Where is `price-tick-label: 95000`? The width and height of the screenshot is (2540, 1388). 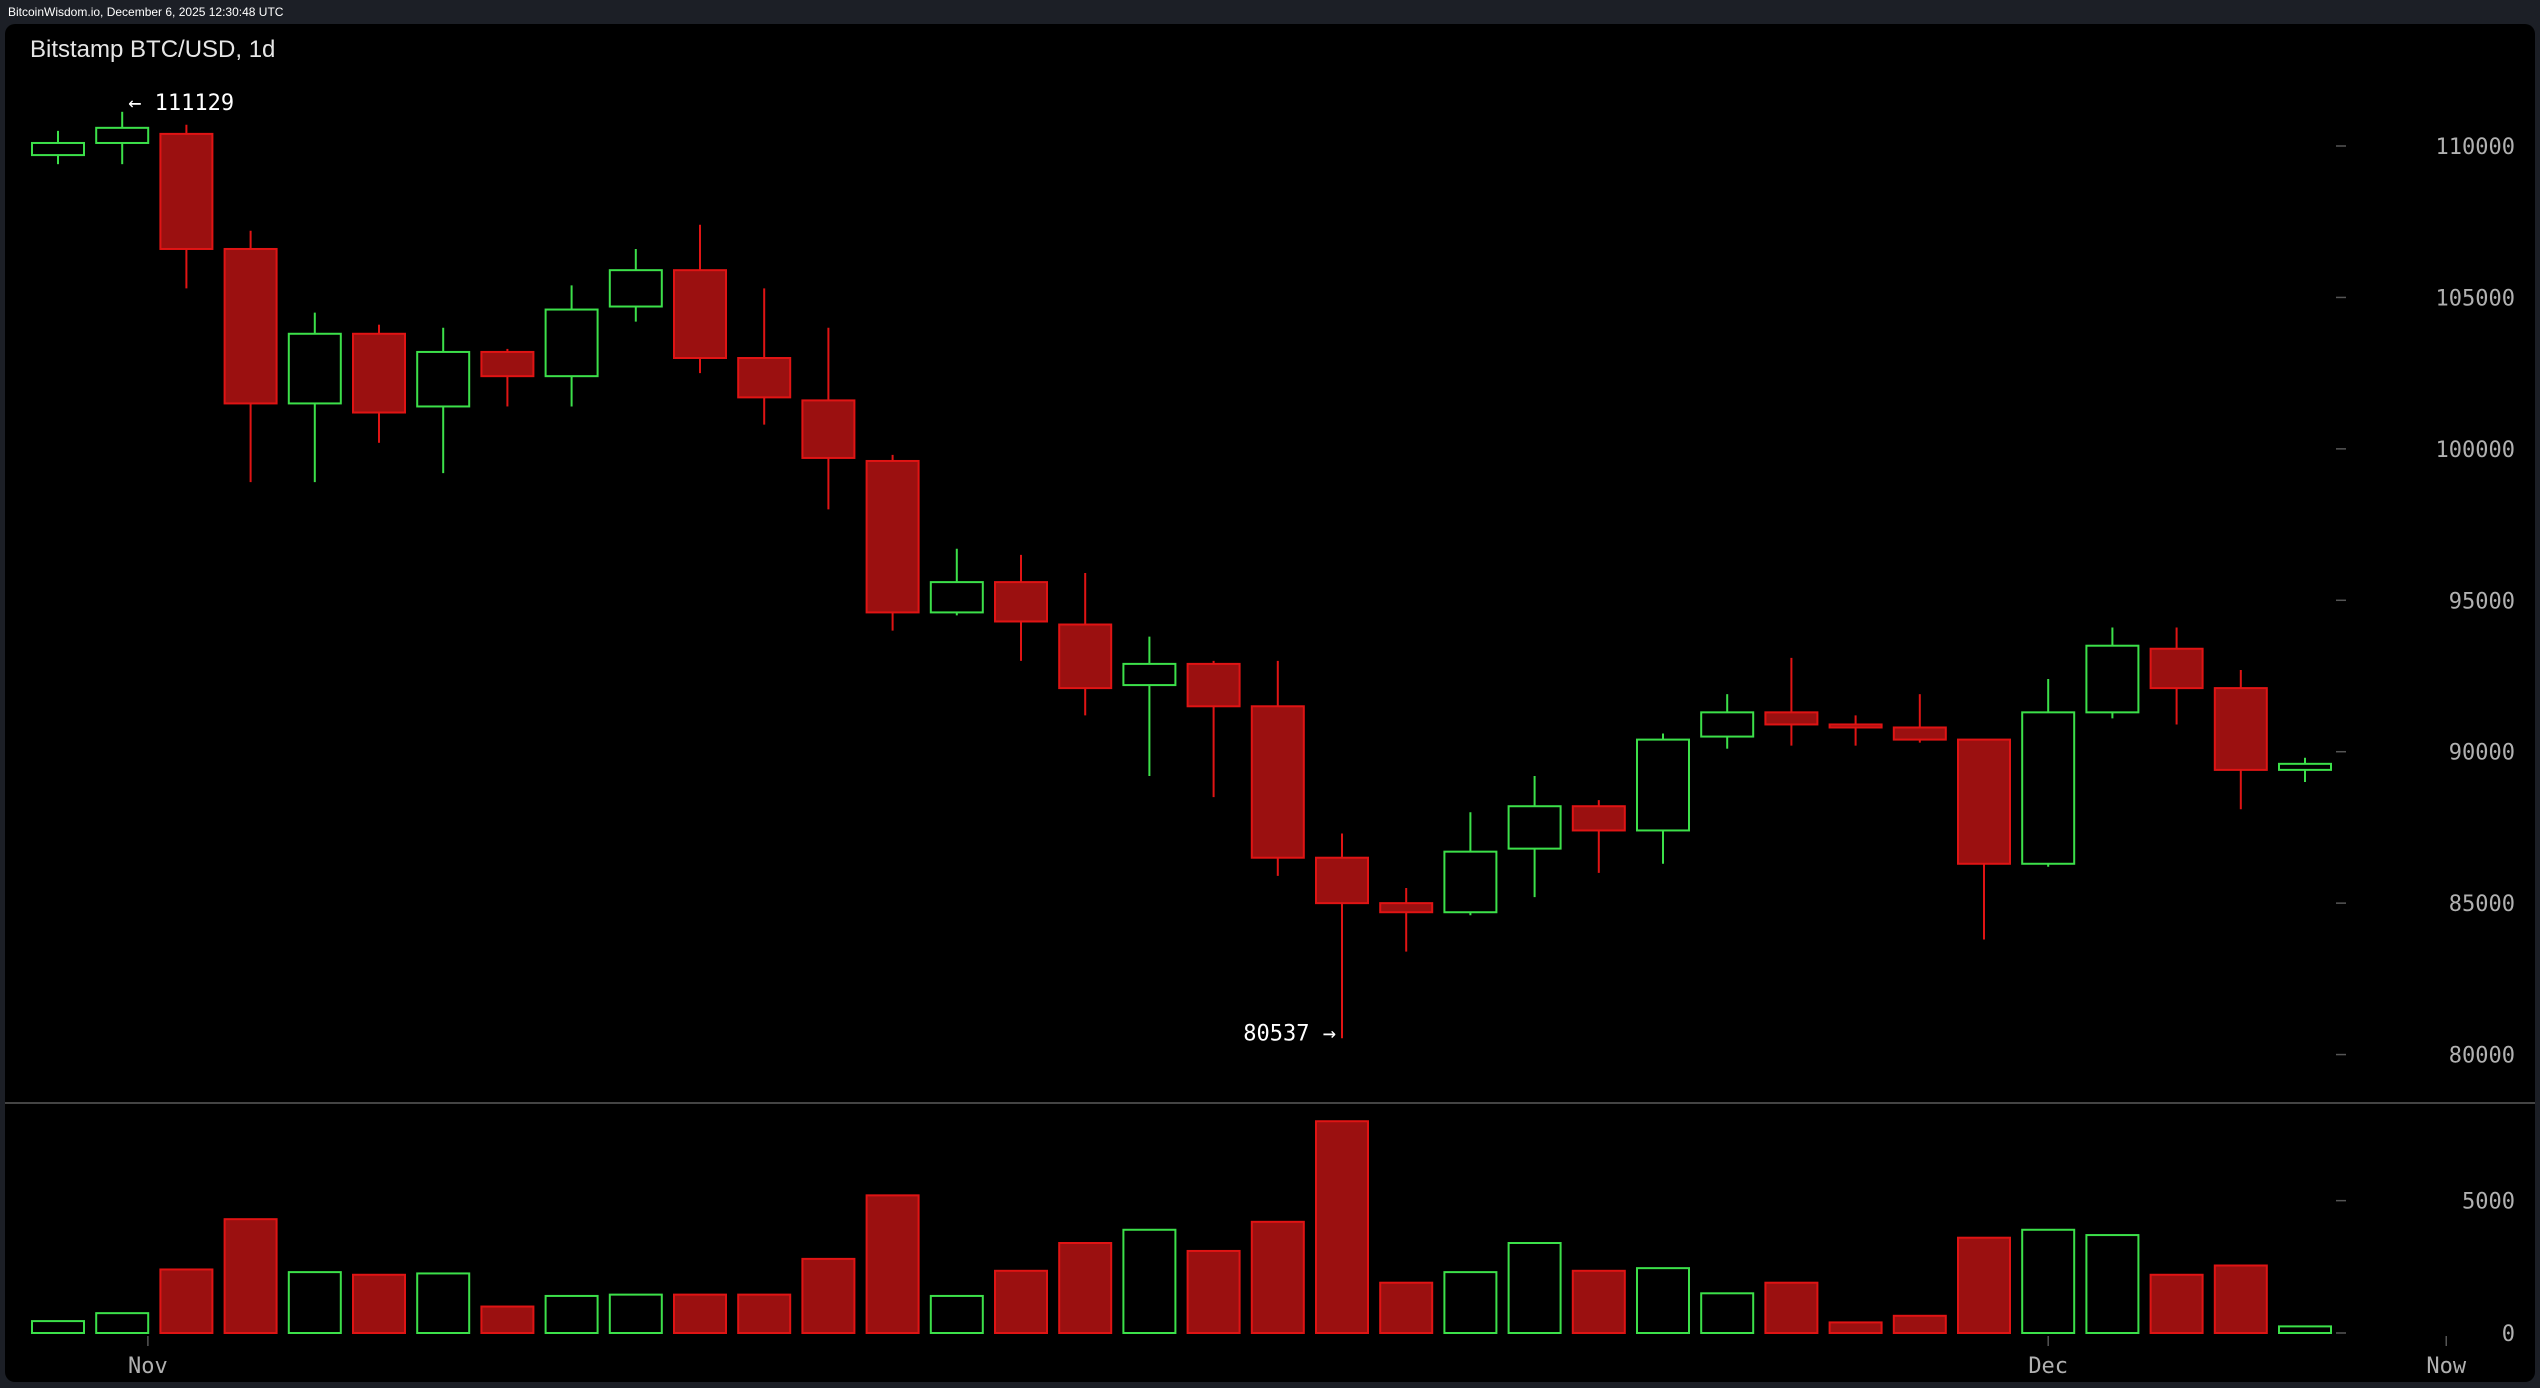 price-tick-label: 95000 is located at coordinates (2482, 601).